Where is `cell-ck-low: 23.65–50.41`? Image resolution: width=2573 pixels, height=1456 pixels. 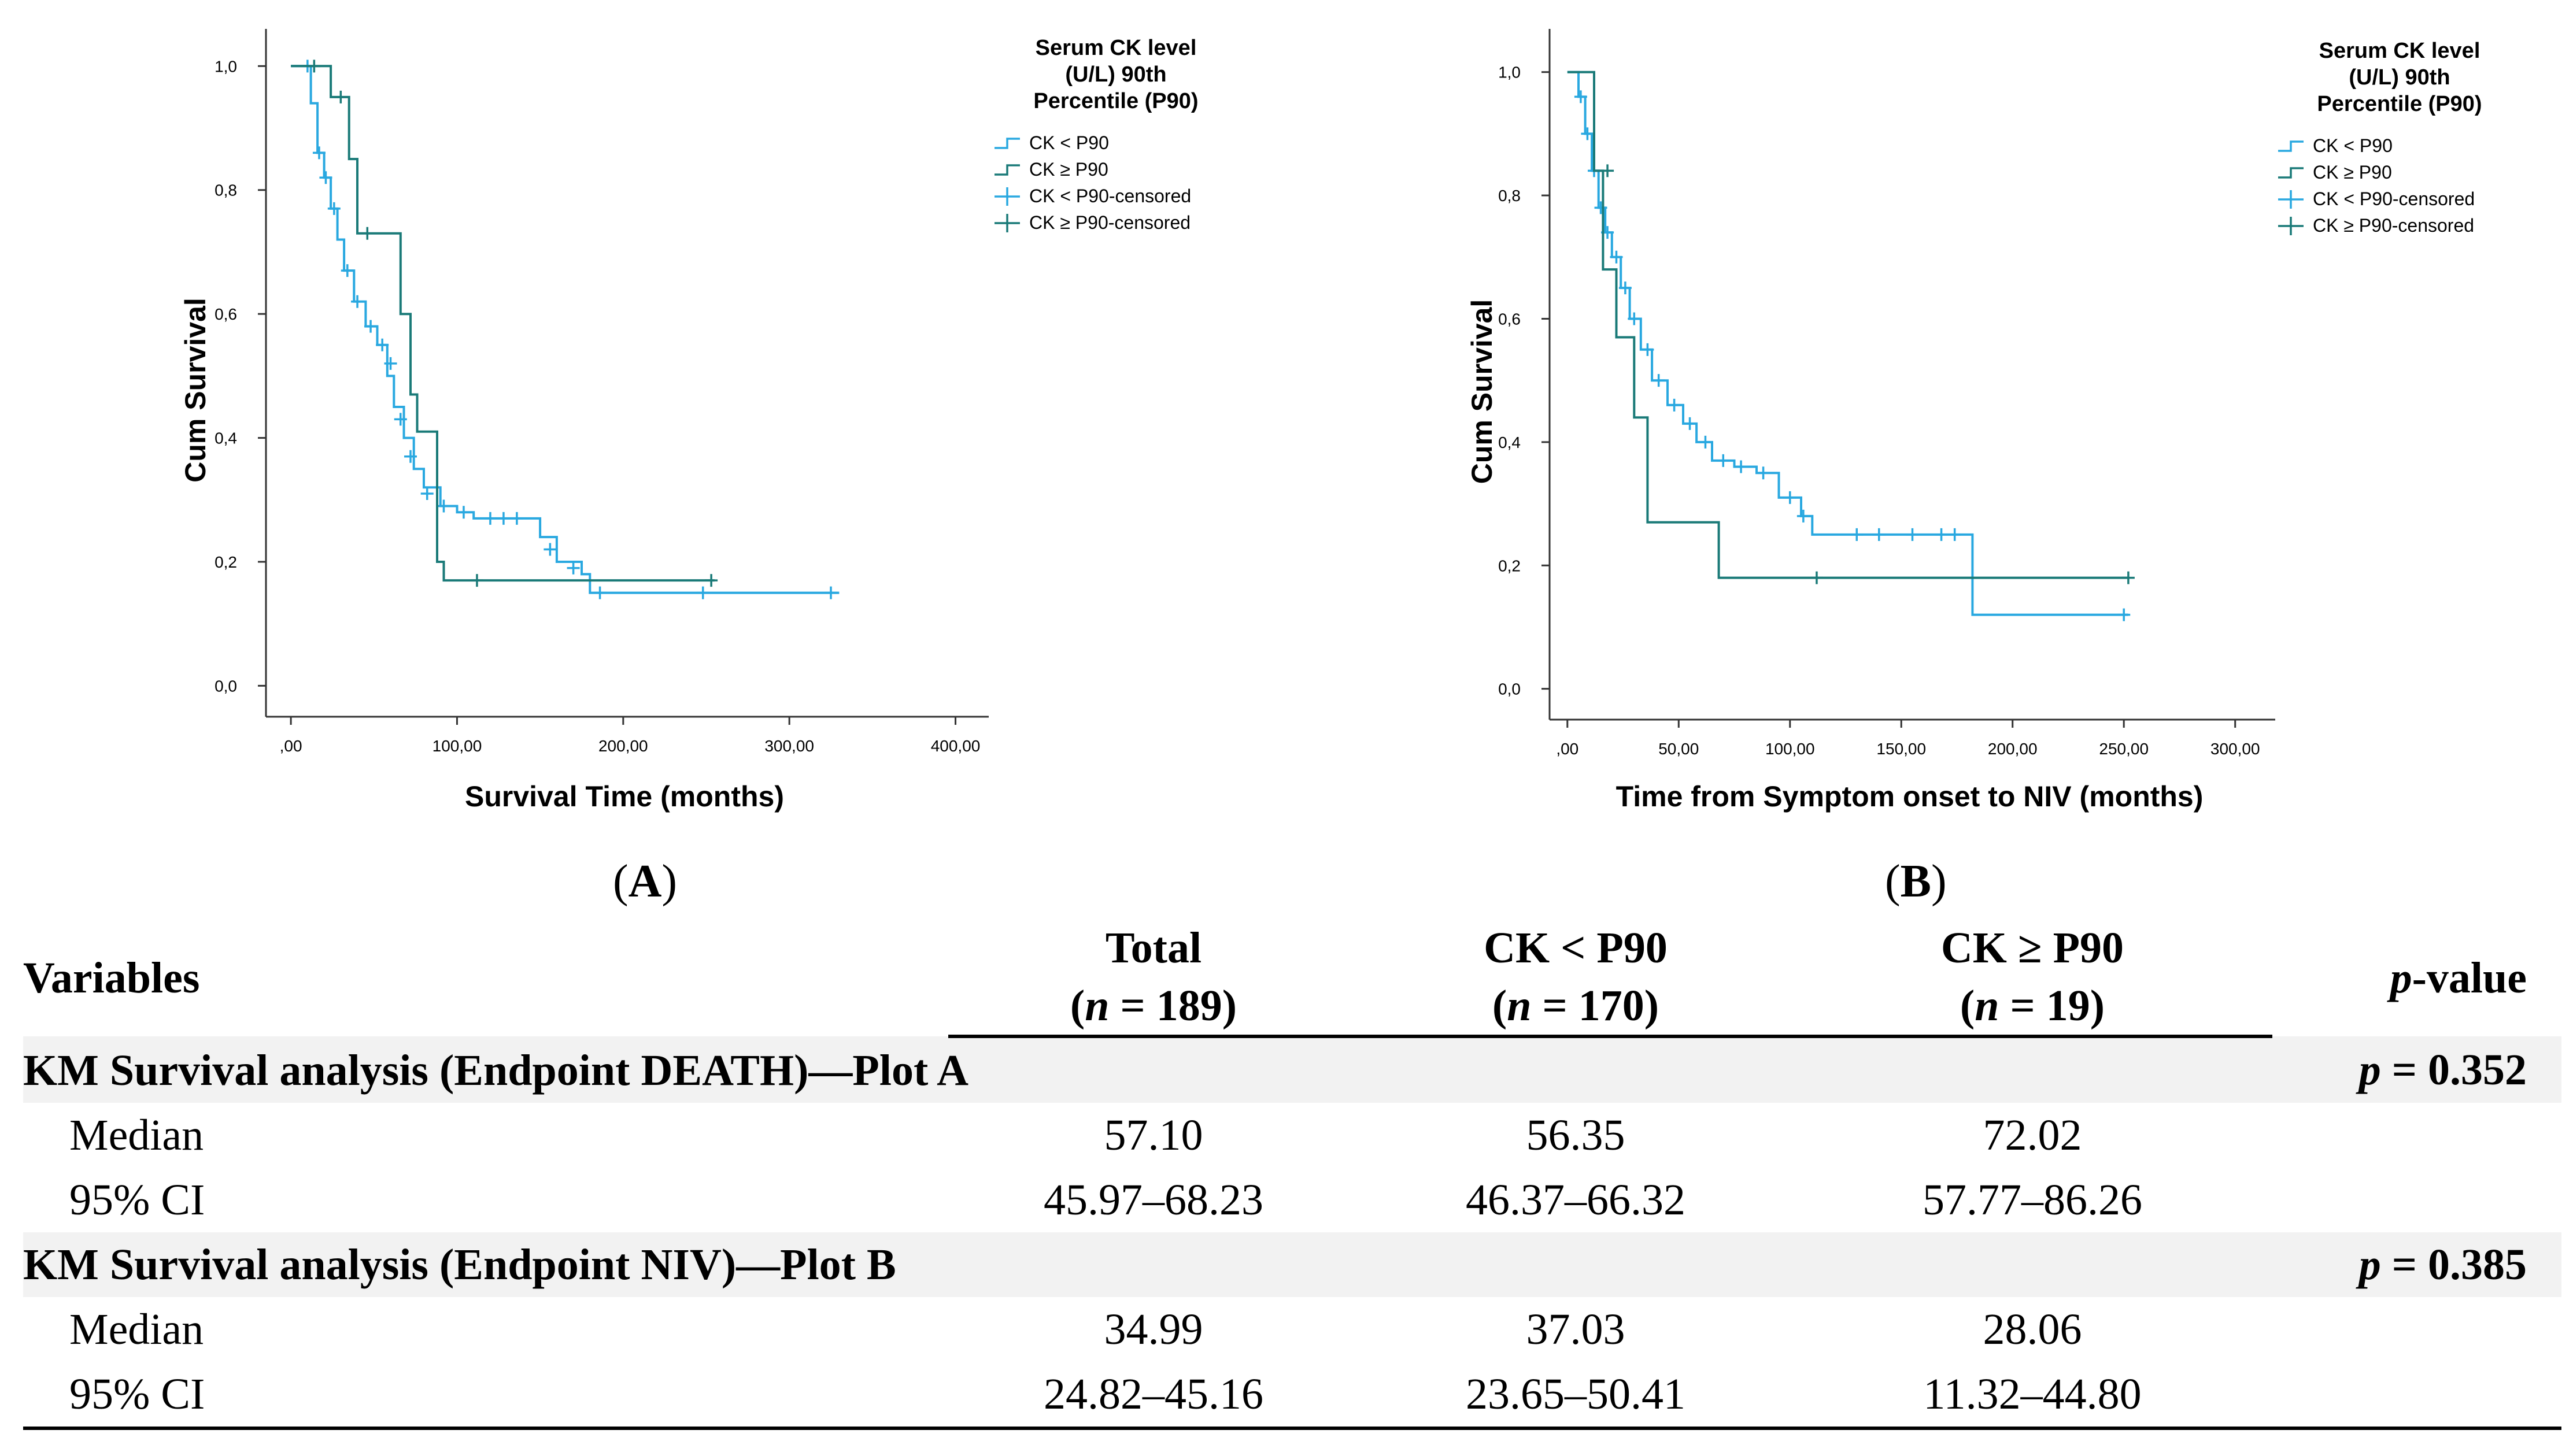 cell-ck-low: 23.65–50.41 is located at coordinates (1575, 1396).